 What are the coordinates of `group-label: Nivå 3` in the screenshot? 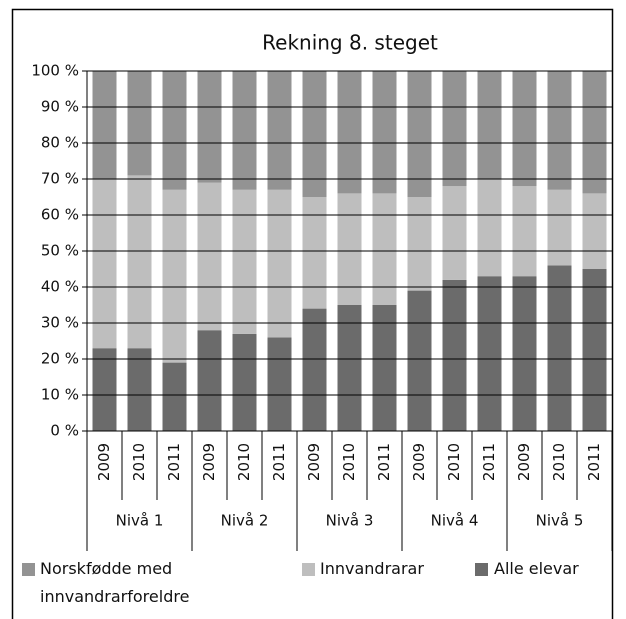 It's located at (350, 521).